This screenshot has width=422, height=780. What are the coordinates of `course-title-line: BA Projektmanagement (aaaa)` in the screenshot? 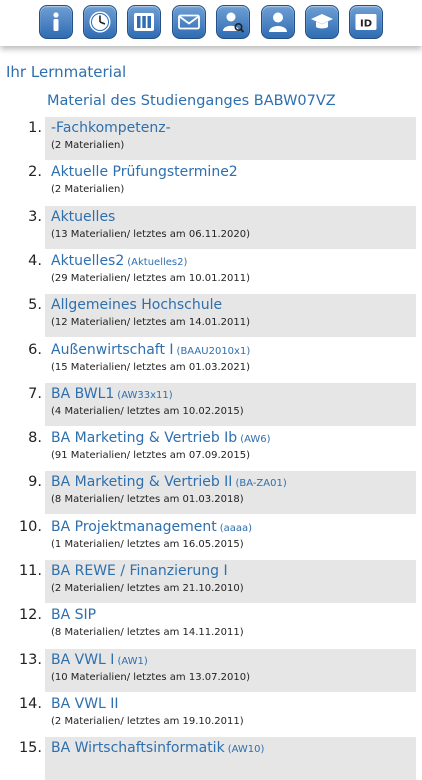 It's located at (233, 527).